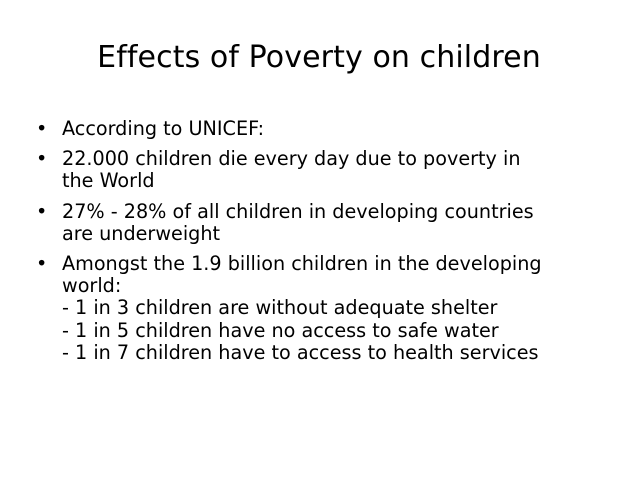 This screenshot has width=638, height=478. I want to click on bullet-line: world:, so click(92, 286).